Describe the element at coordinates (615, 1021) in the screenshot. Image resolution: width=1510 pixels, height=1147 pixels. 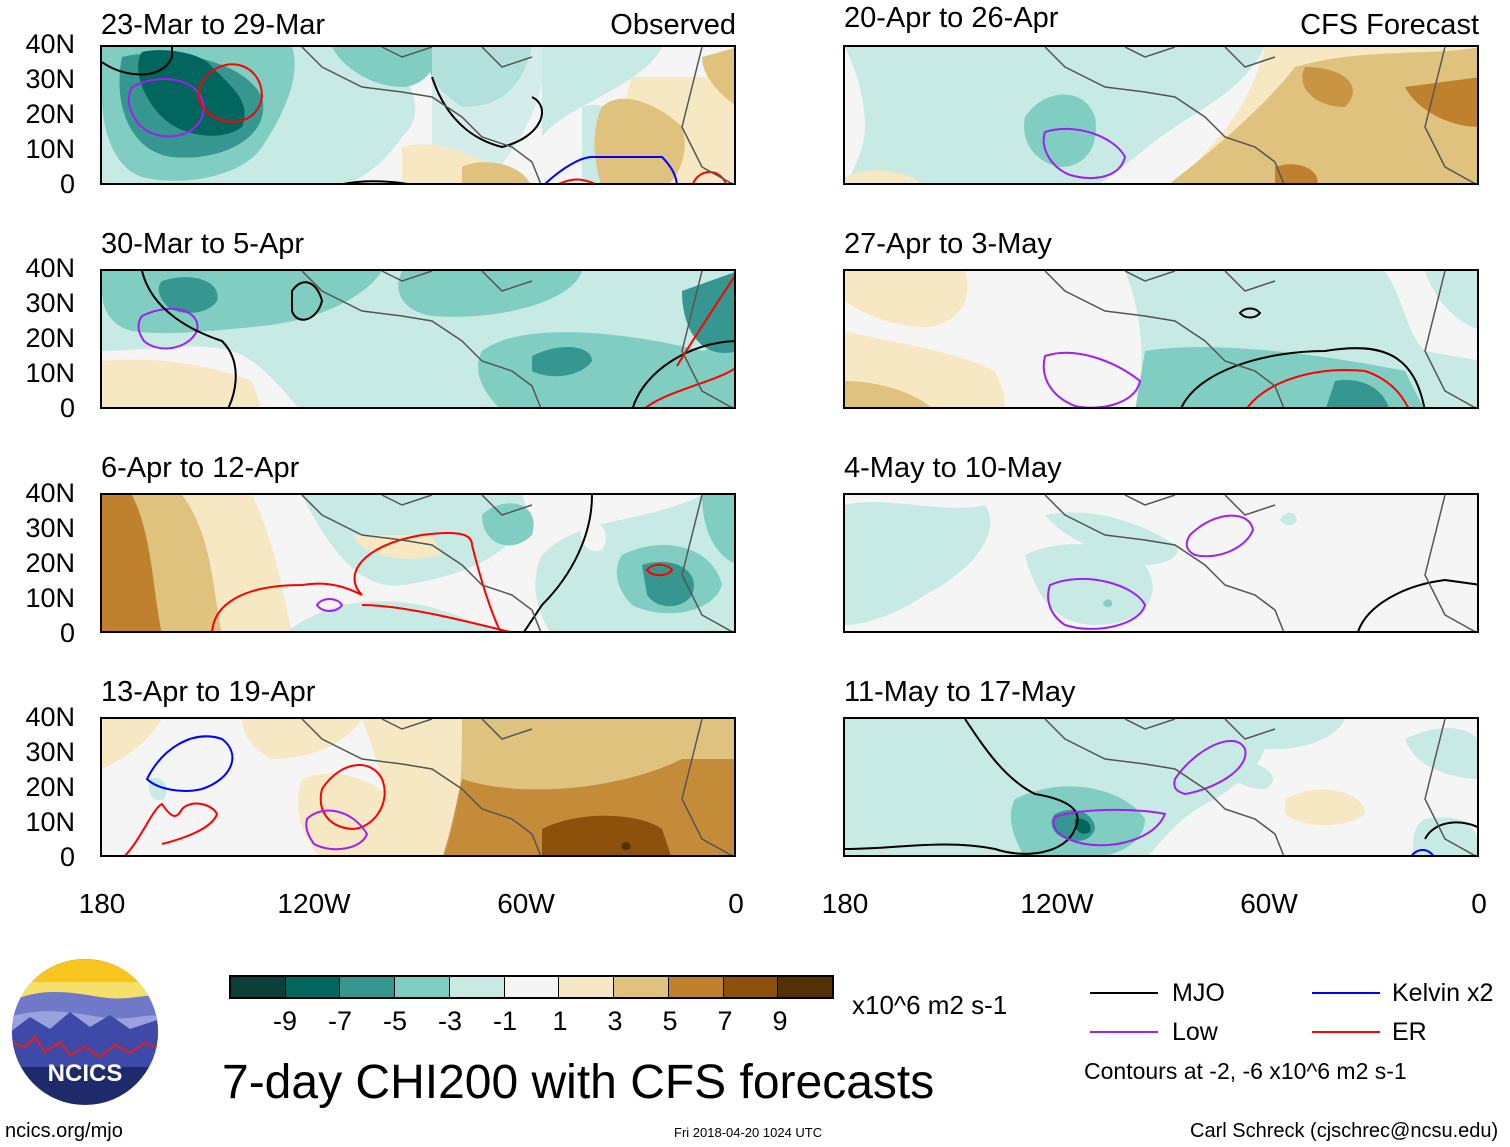
I see `colorbar-tick-label: 3` at that location.